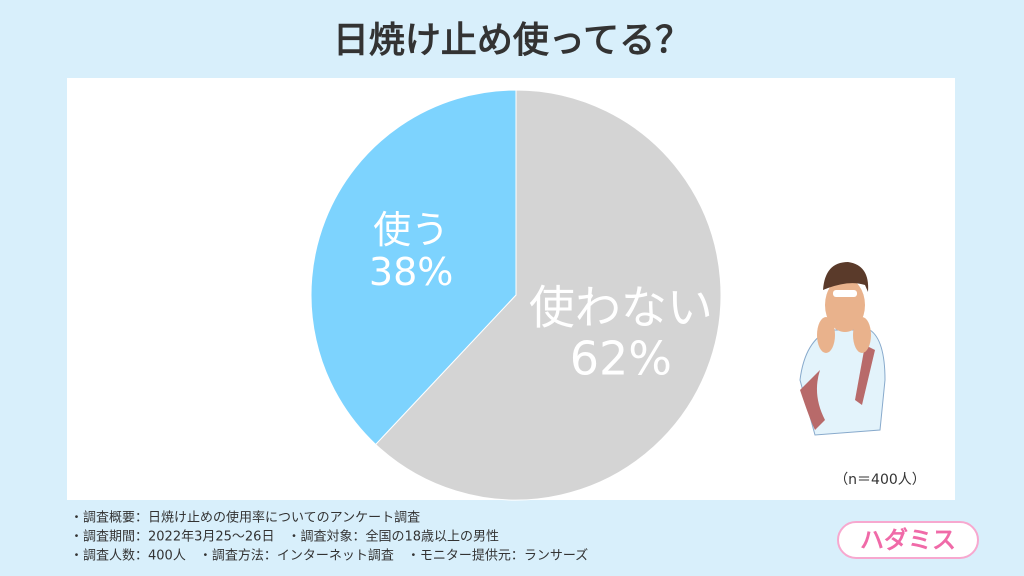  I want to click on logo: ハダミス, so click(908, 540).